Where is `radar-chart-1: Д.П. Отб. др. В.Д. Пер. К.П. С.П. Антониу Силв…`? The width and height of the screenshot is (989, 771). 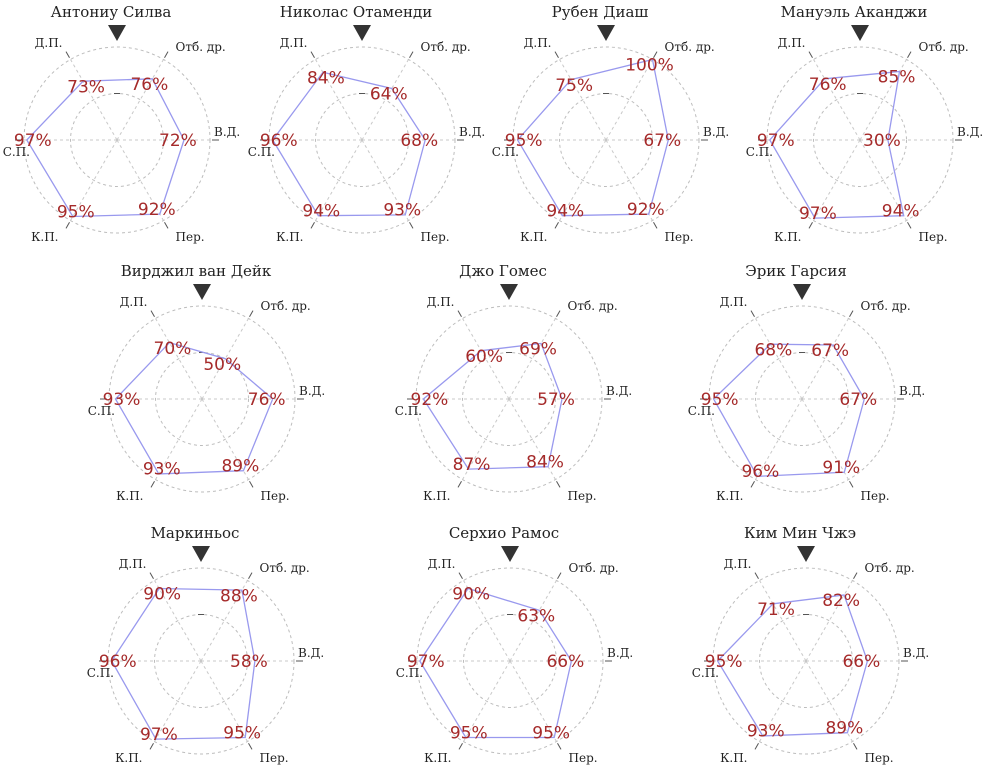 radar-chart-1: Д.П. Отб. др. В.Д. Пер. К.П. С.П. Антониу Силв… is located at coordinates (121, 123).